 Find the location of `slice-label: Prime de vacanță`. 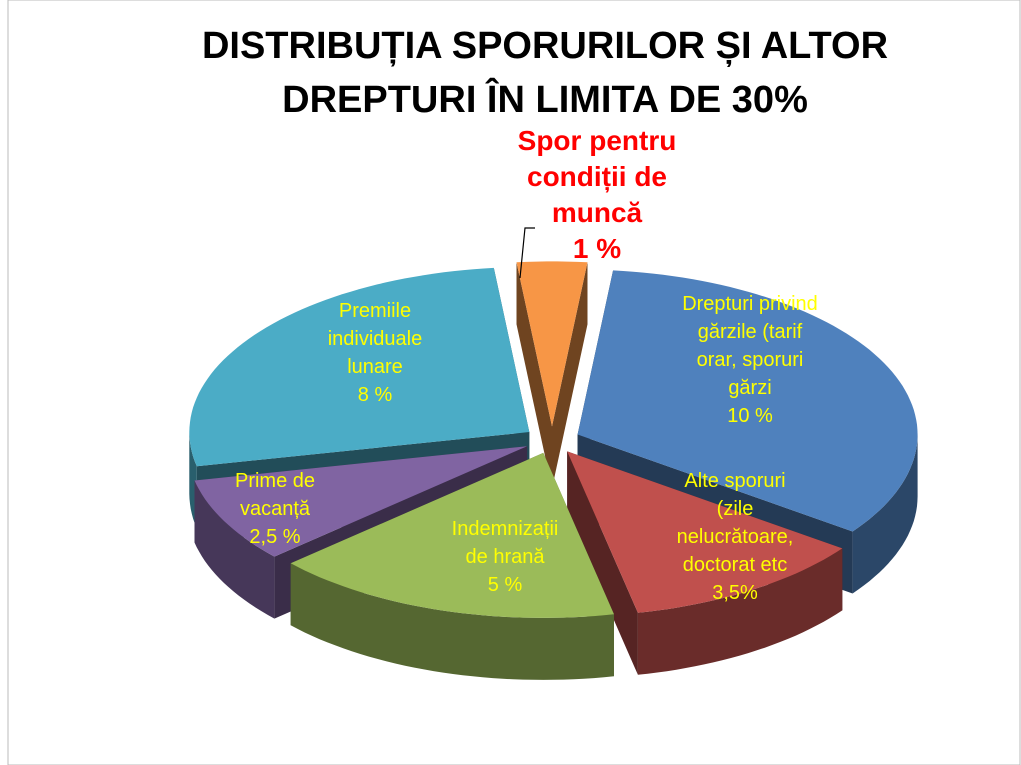

slice-label: Prime de vacanță is located at coordinates (275, 495).